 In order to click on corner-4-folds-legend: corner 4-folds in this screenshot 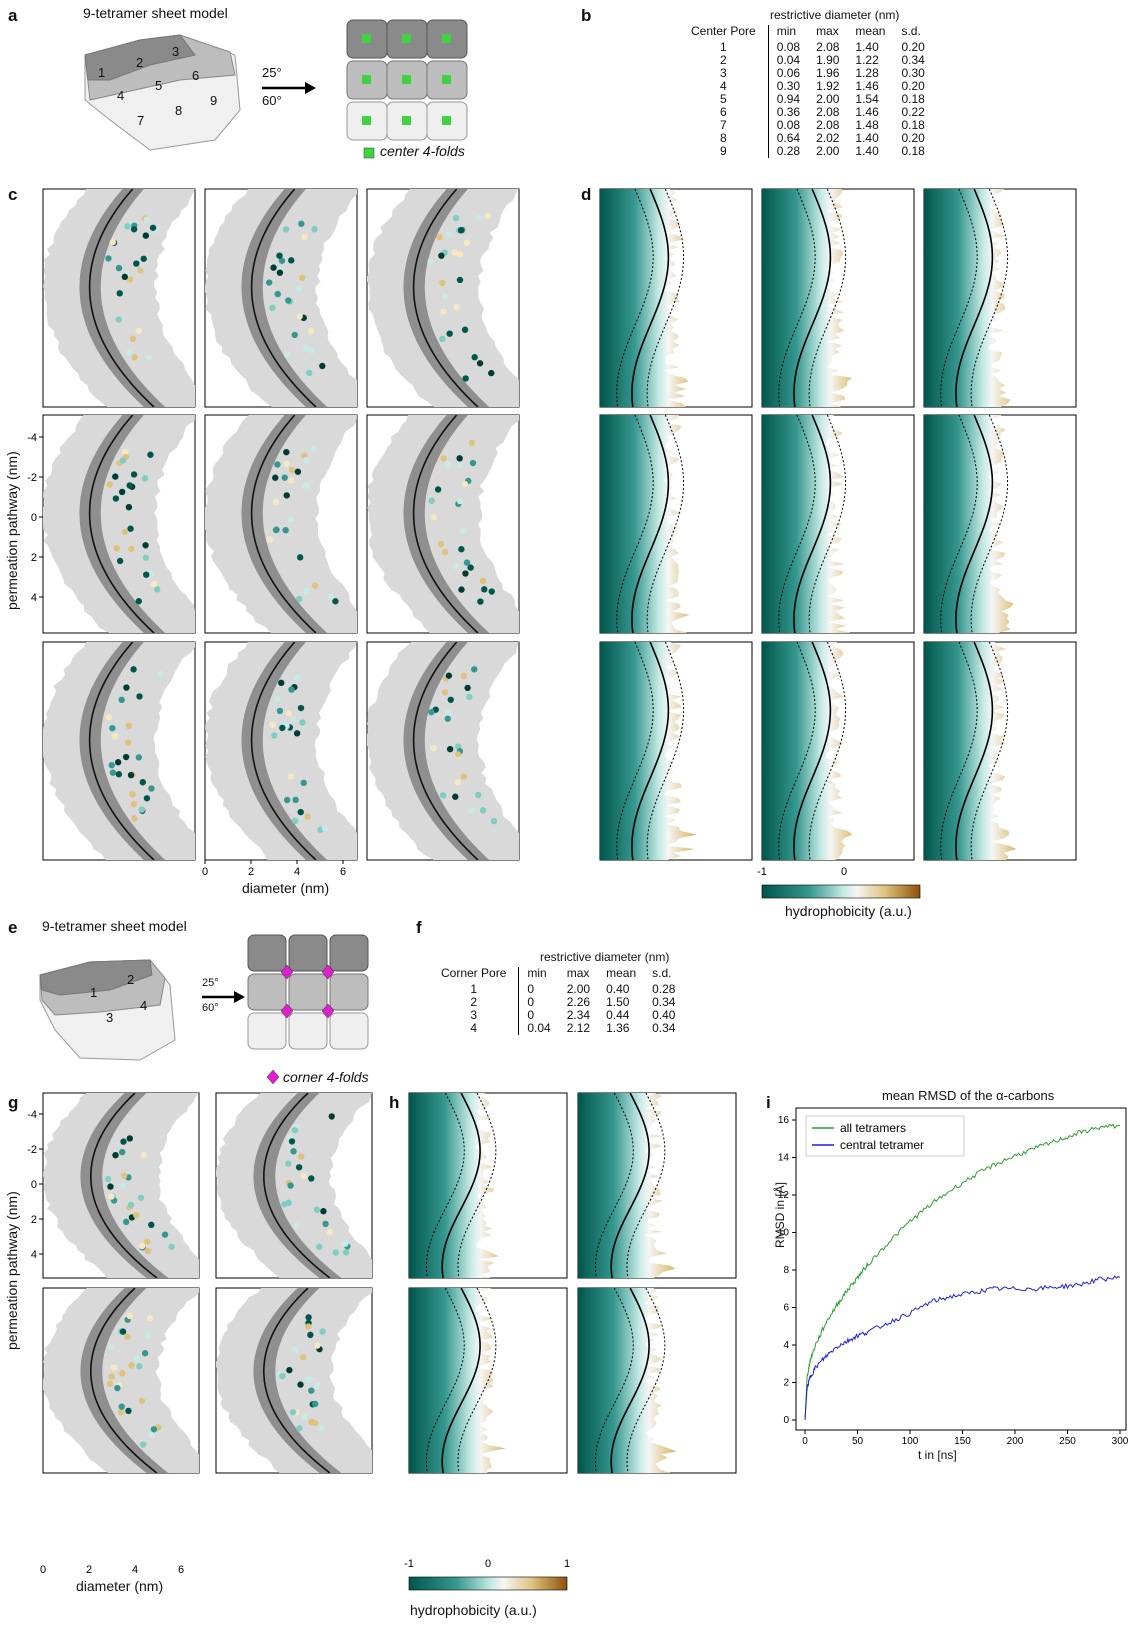, I will do `click(326, 1077)`.